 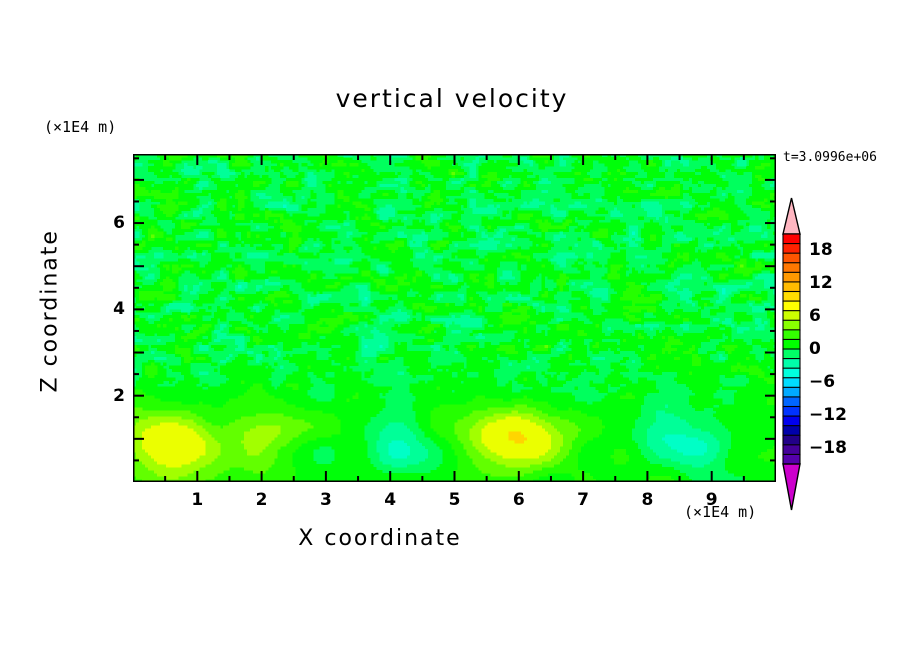 I want to click on x-tick-label: 5, so click(x=454, y=500).